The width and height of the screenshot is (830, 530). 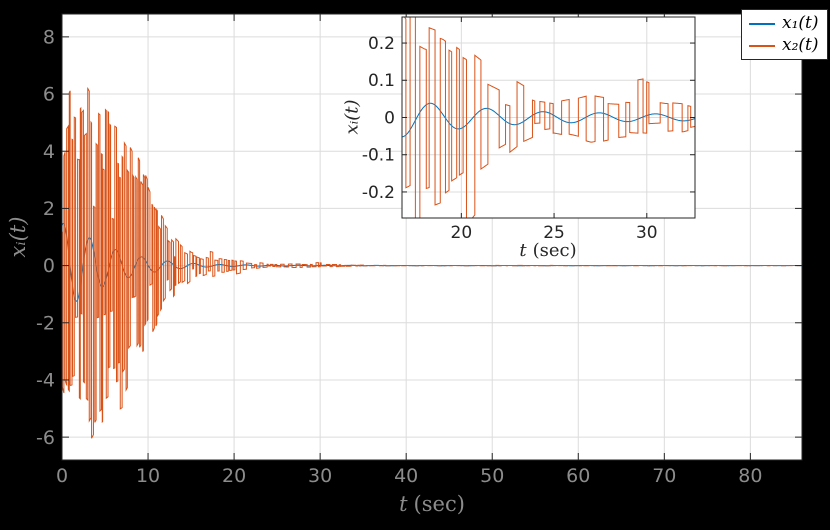 What do you see at coordinates (664, 476) in the screenshot?
I see `main-x-tick-label: 70` at bounding box center [664, 476].